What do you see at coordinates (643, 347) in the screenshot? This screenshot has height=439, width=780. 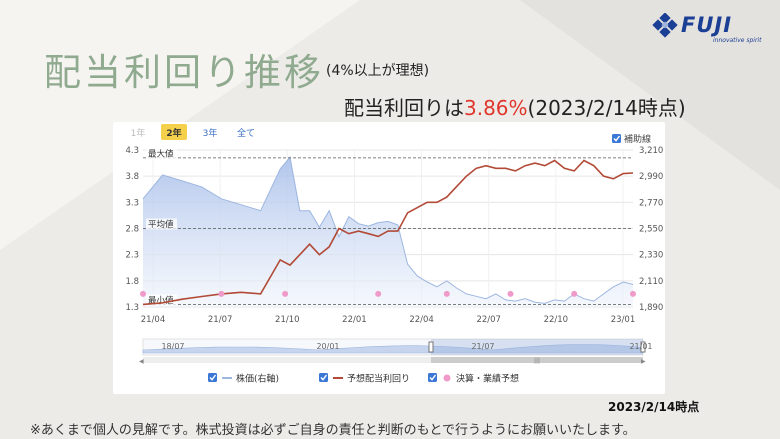 I see `navigator-handle-right` at bounding box center [643, 347].